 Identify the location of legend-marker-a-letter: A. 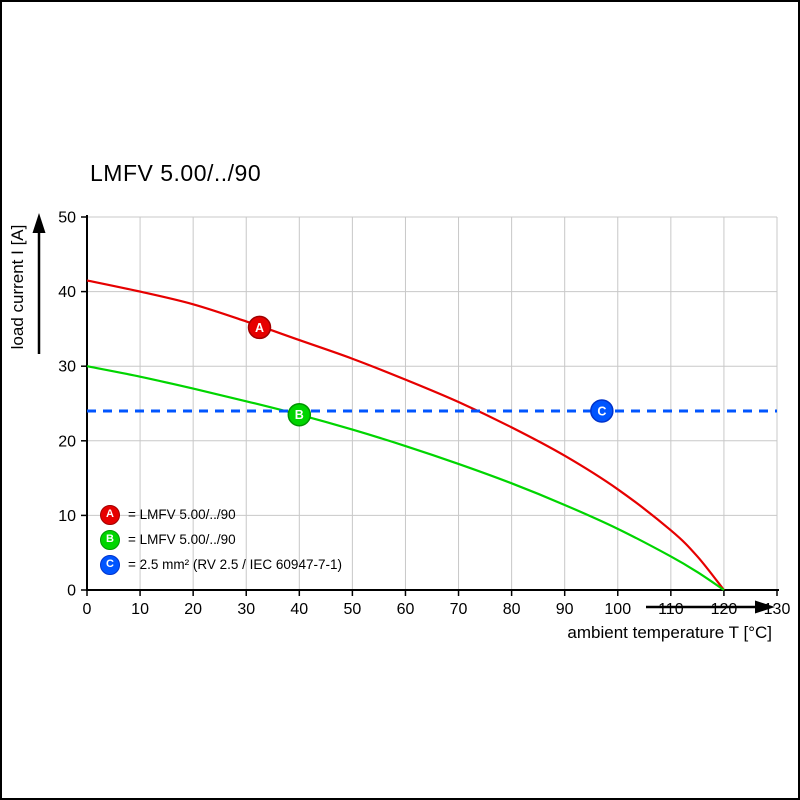
(110, 514).